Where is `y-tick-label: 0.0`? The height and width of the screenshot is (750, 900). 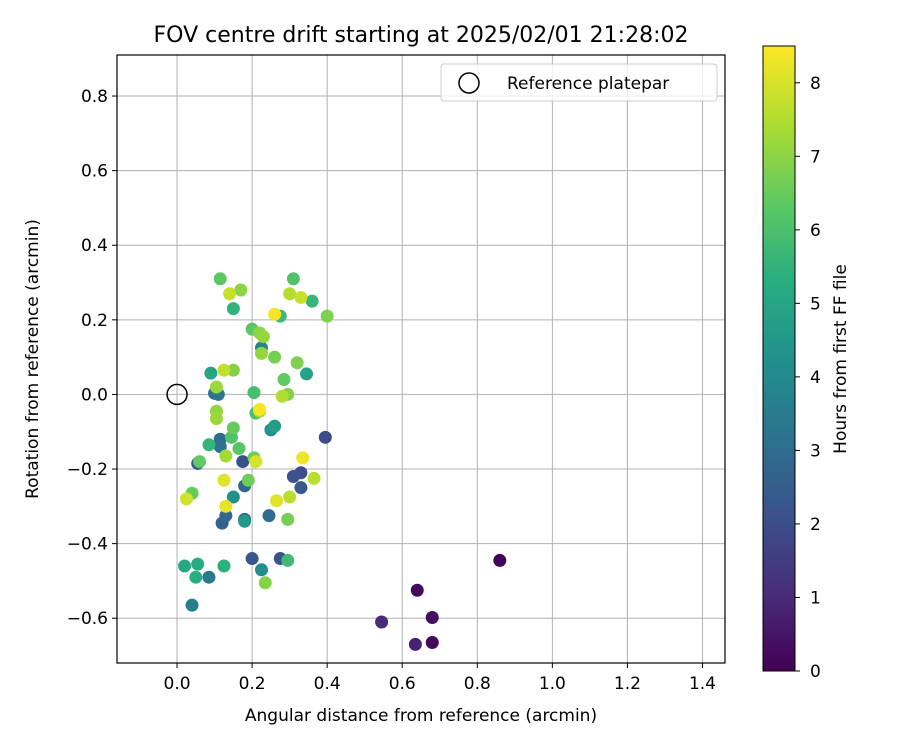 y-tick-label: 0.0 is located at coordinates (94, 395).